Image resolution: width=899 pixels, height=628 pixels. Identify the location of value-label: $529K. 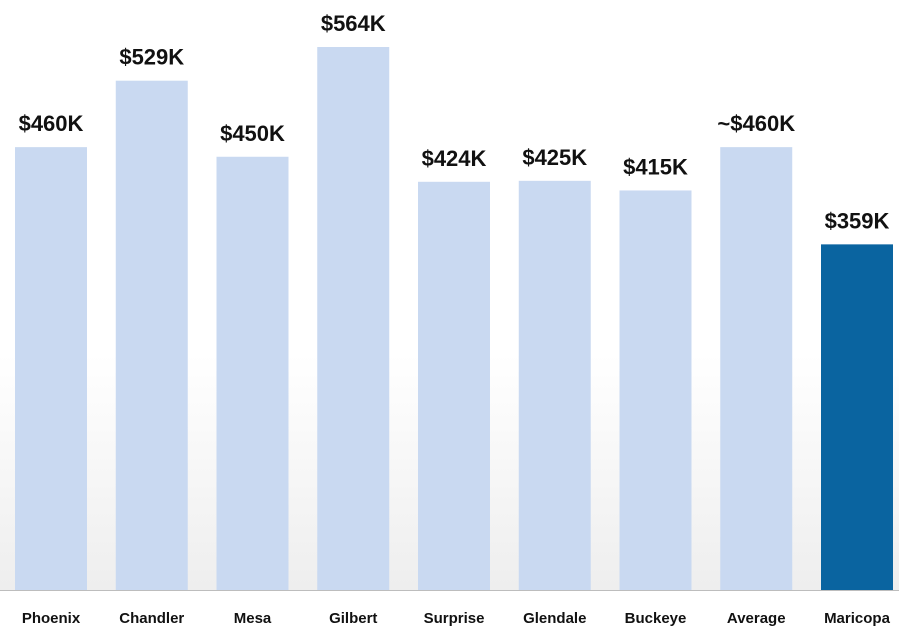
(151, 57).